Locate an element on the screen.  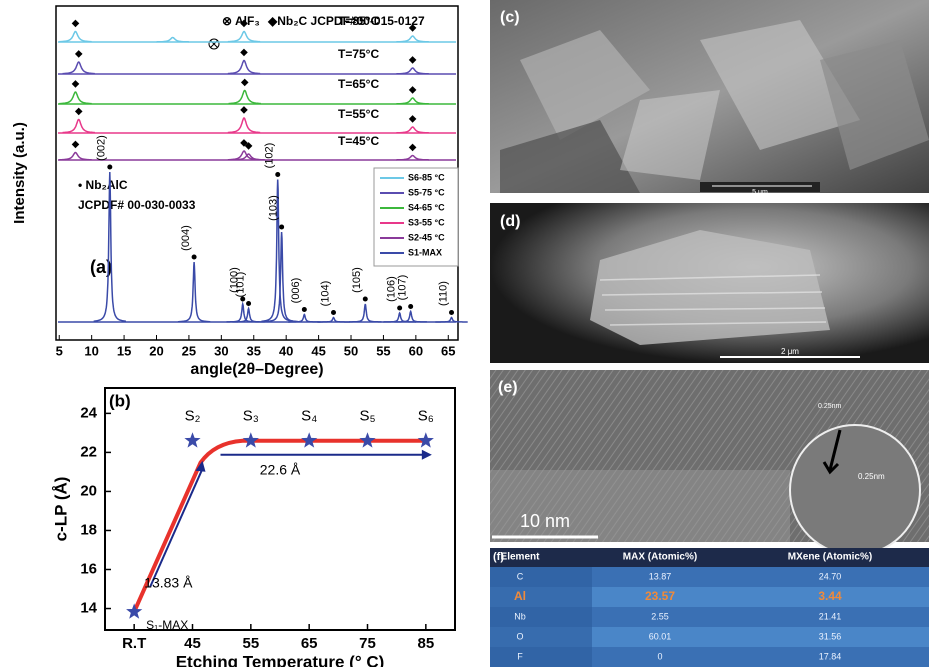
peak-label: (107) is located at coordinates (403, 288).